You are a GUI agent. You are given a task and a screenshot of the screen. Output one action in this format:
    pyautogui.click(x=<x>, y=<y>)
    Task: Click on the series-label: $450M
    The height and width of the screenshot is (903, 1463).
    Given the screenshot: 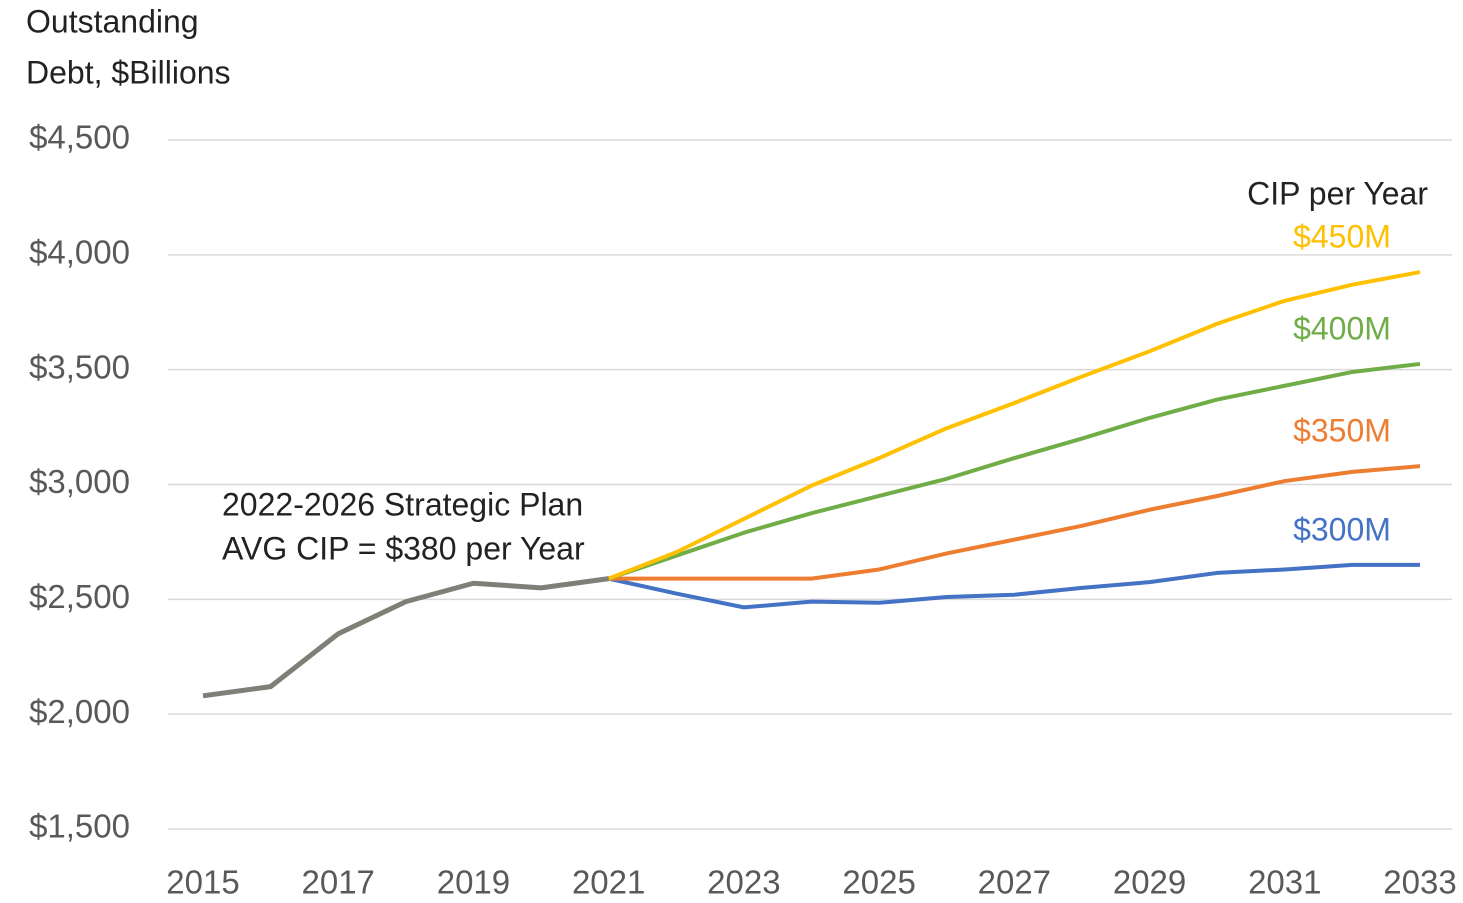 What is the action you would take?
    pyautogui.click(x=1342, y=237)
    